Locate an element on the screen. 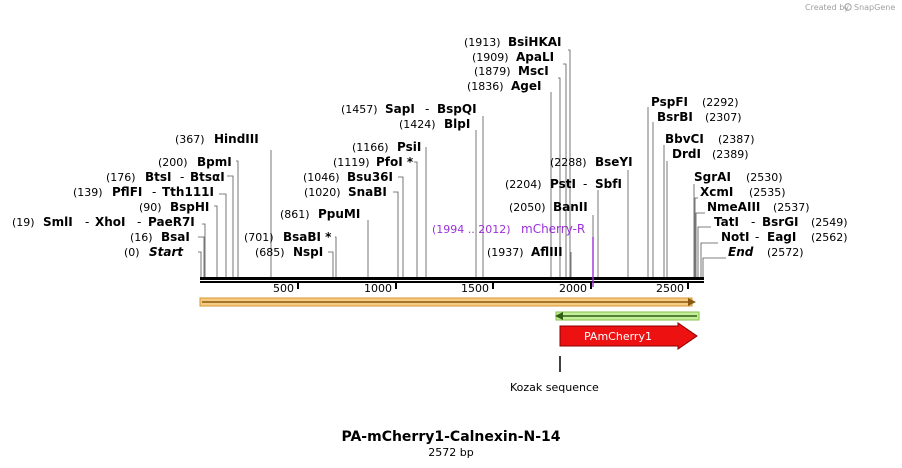  site-smli: (19) SmlI - XhoI - PaeR7I is located at coordinates (103, 222).